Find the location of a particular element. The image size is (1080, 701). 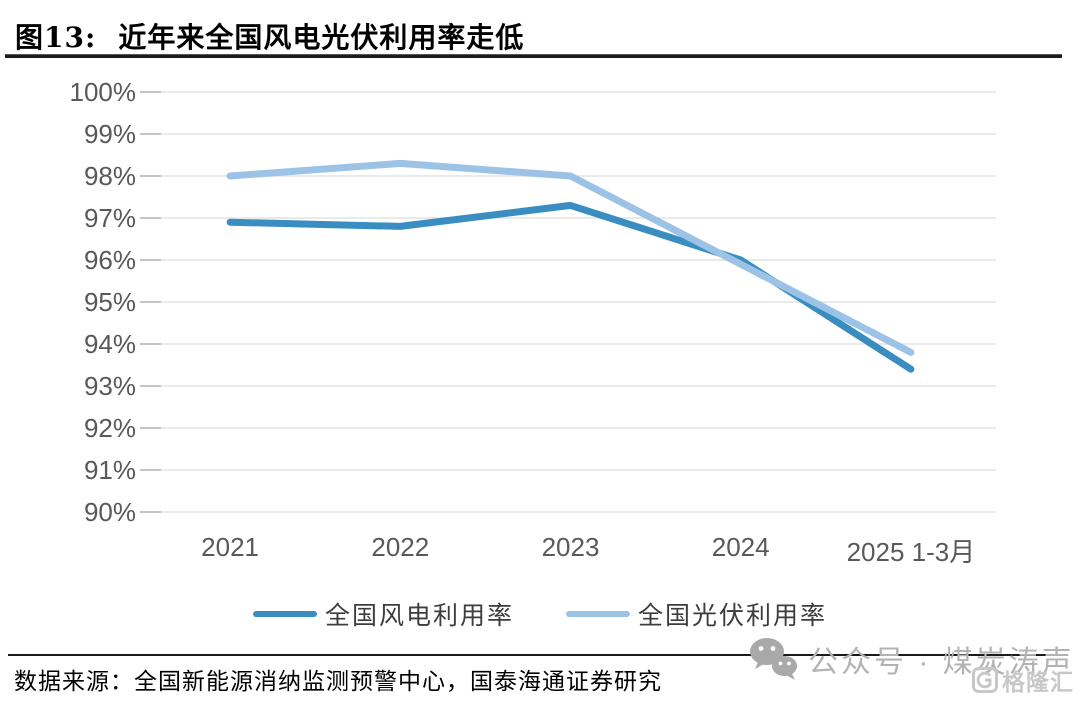

footer-divider is located at coordinates (529, 655).